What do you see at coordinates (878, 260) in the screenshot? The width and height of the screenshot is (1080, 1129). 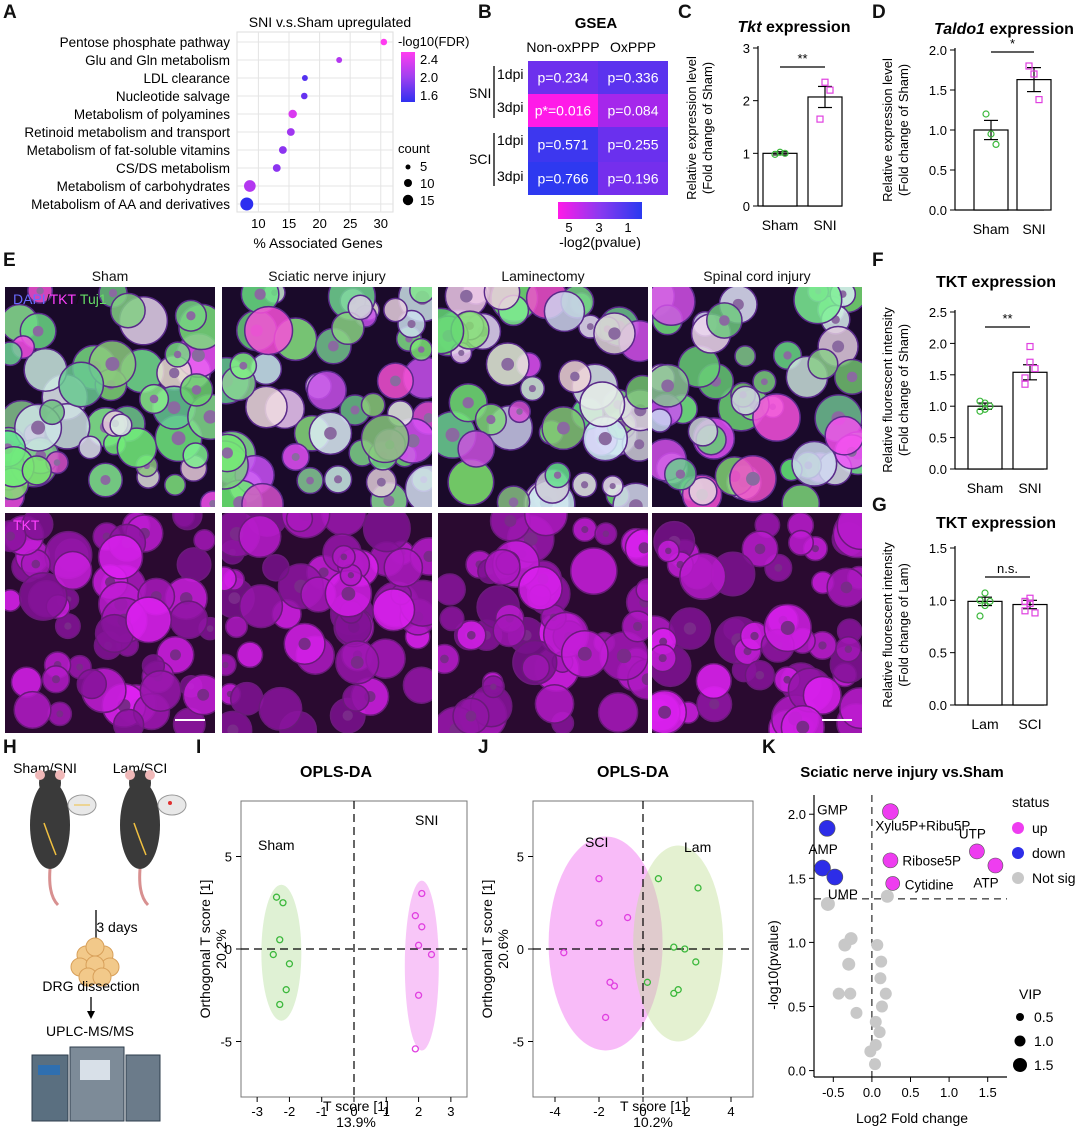 I see `panel-letter-f: F` at bounding box center [878, 260].